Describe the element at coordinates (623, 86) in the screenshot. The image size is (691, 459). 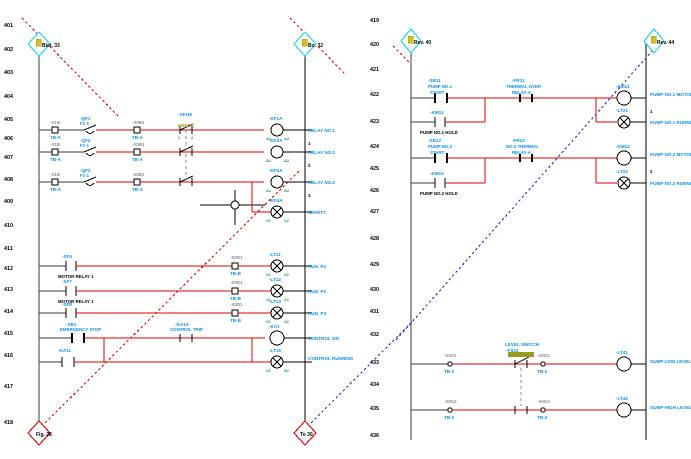
I see `coil-tag: -KM11` at that location.